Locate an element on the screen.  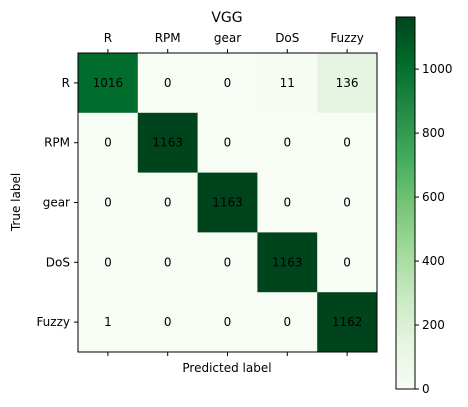
chart-title: VGG is located at coordinates (226, 18).